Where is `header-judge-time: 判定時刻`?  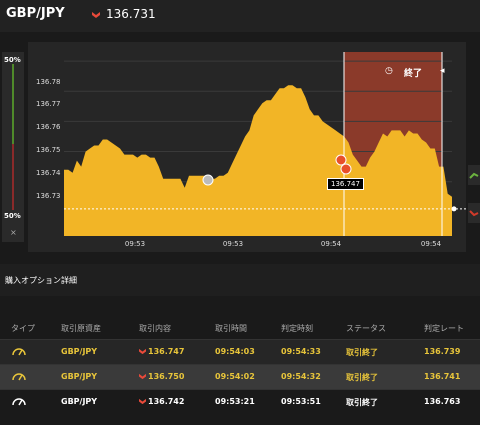 header-judge-time: 判定時刻 is located at coordinates (297, 328).